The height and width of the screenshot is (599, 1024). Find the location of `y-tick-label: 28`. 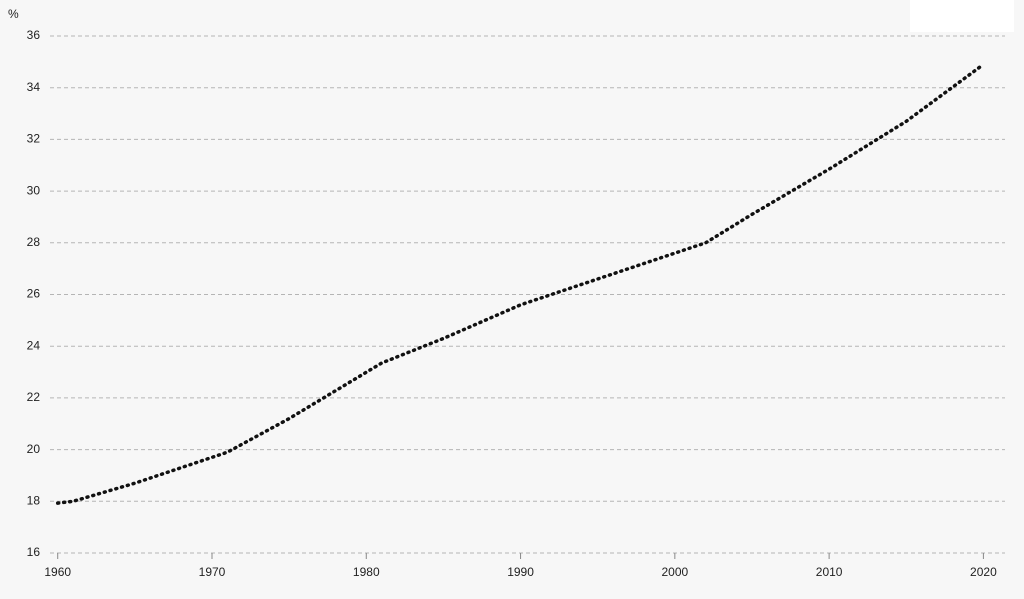

y-tick-label: 28 is located at coordinates (34, 242).